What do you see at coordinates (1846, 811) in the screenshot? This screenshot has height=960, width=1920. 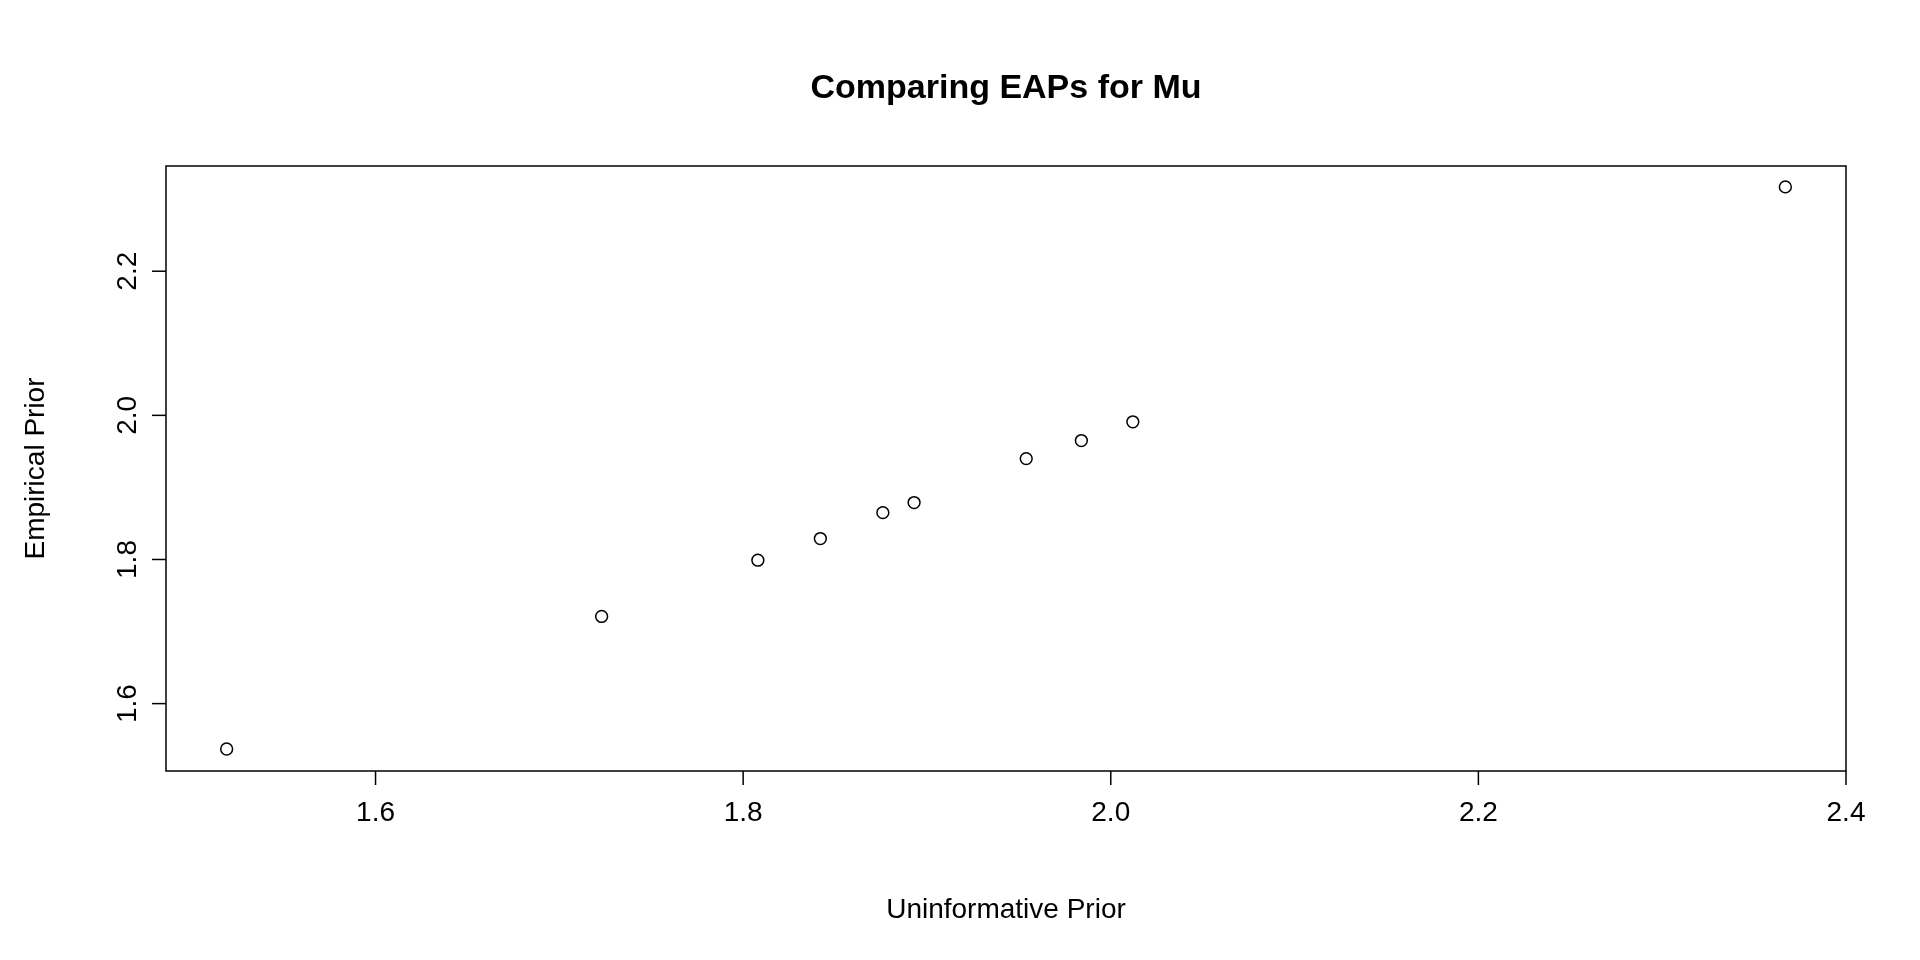 I see `x-tick-label: 2.4` at bounding box center [1846, 811].